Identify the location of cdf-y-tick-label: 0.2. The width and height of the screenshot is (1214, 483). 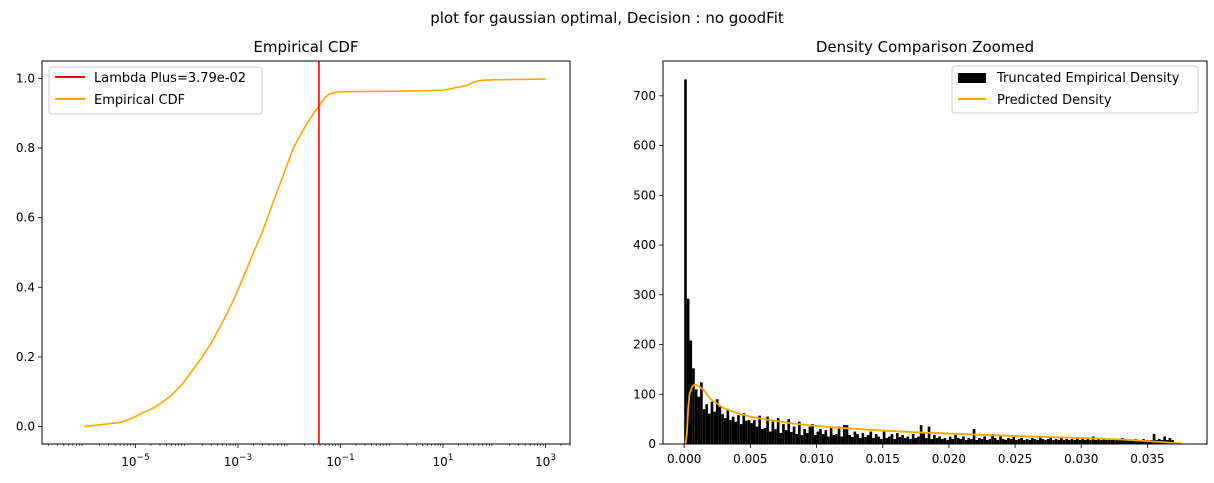
(25, 357).